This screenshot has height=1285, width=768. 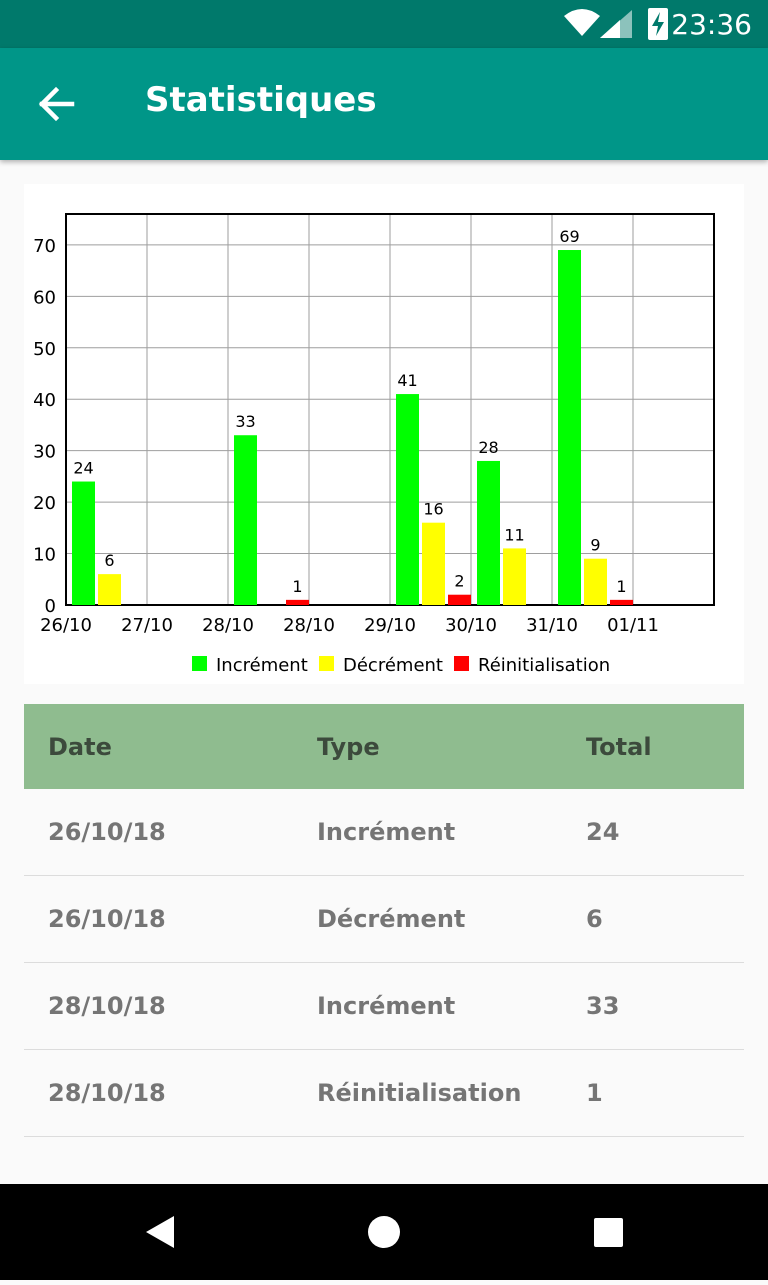 I want to click on y-tick-label: 0, so click(x=50, y=606).